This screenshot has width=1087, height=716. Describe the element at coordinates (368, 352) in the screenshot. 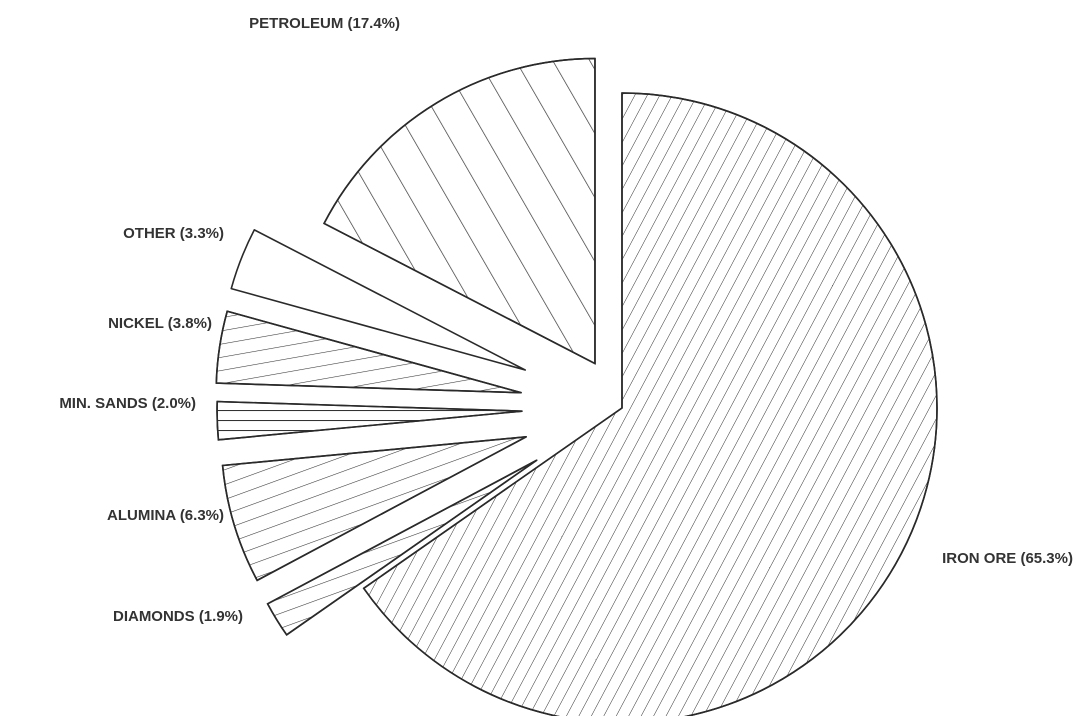

I see `pie-slice-outline-nickel` at that location.